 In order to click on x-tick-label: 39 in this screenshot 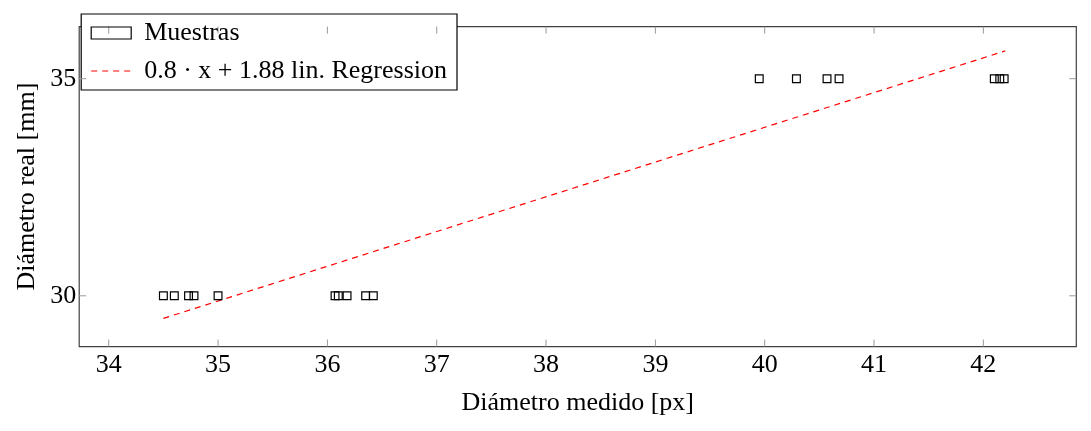, I will do `click(655, 364)`.